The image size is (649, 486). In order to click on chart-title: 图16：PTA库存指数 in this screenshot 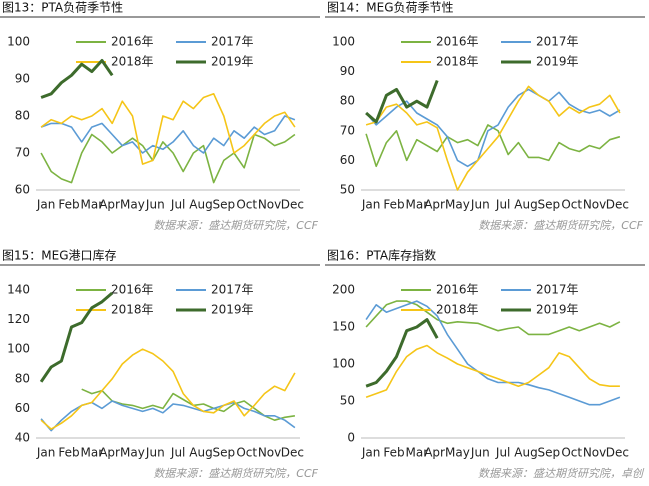, I will do `click(381, 255)`.